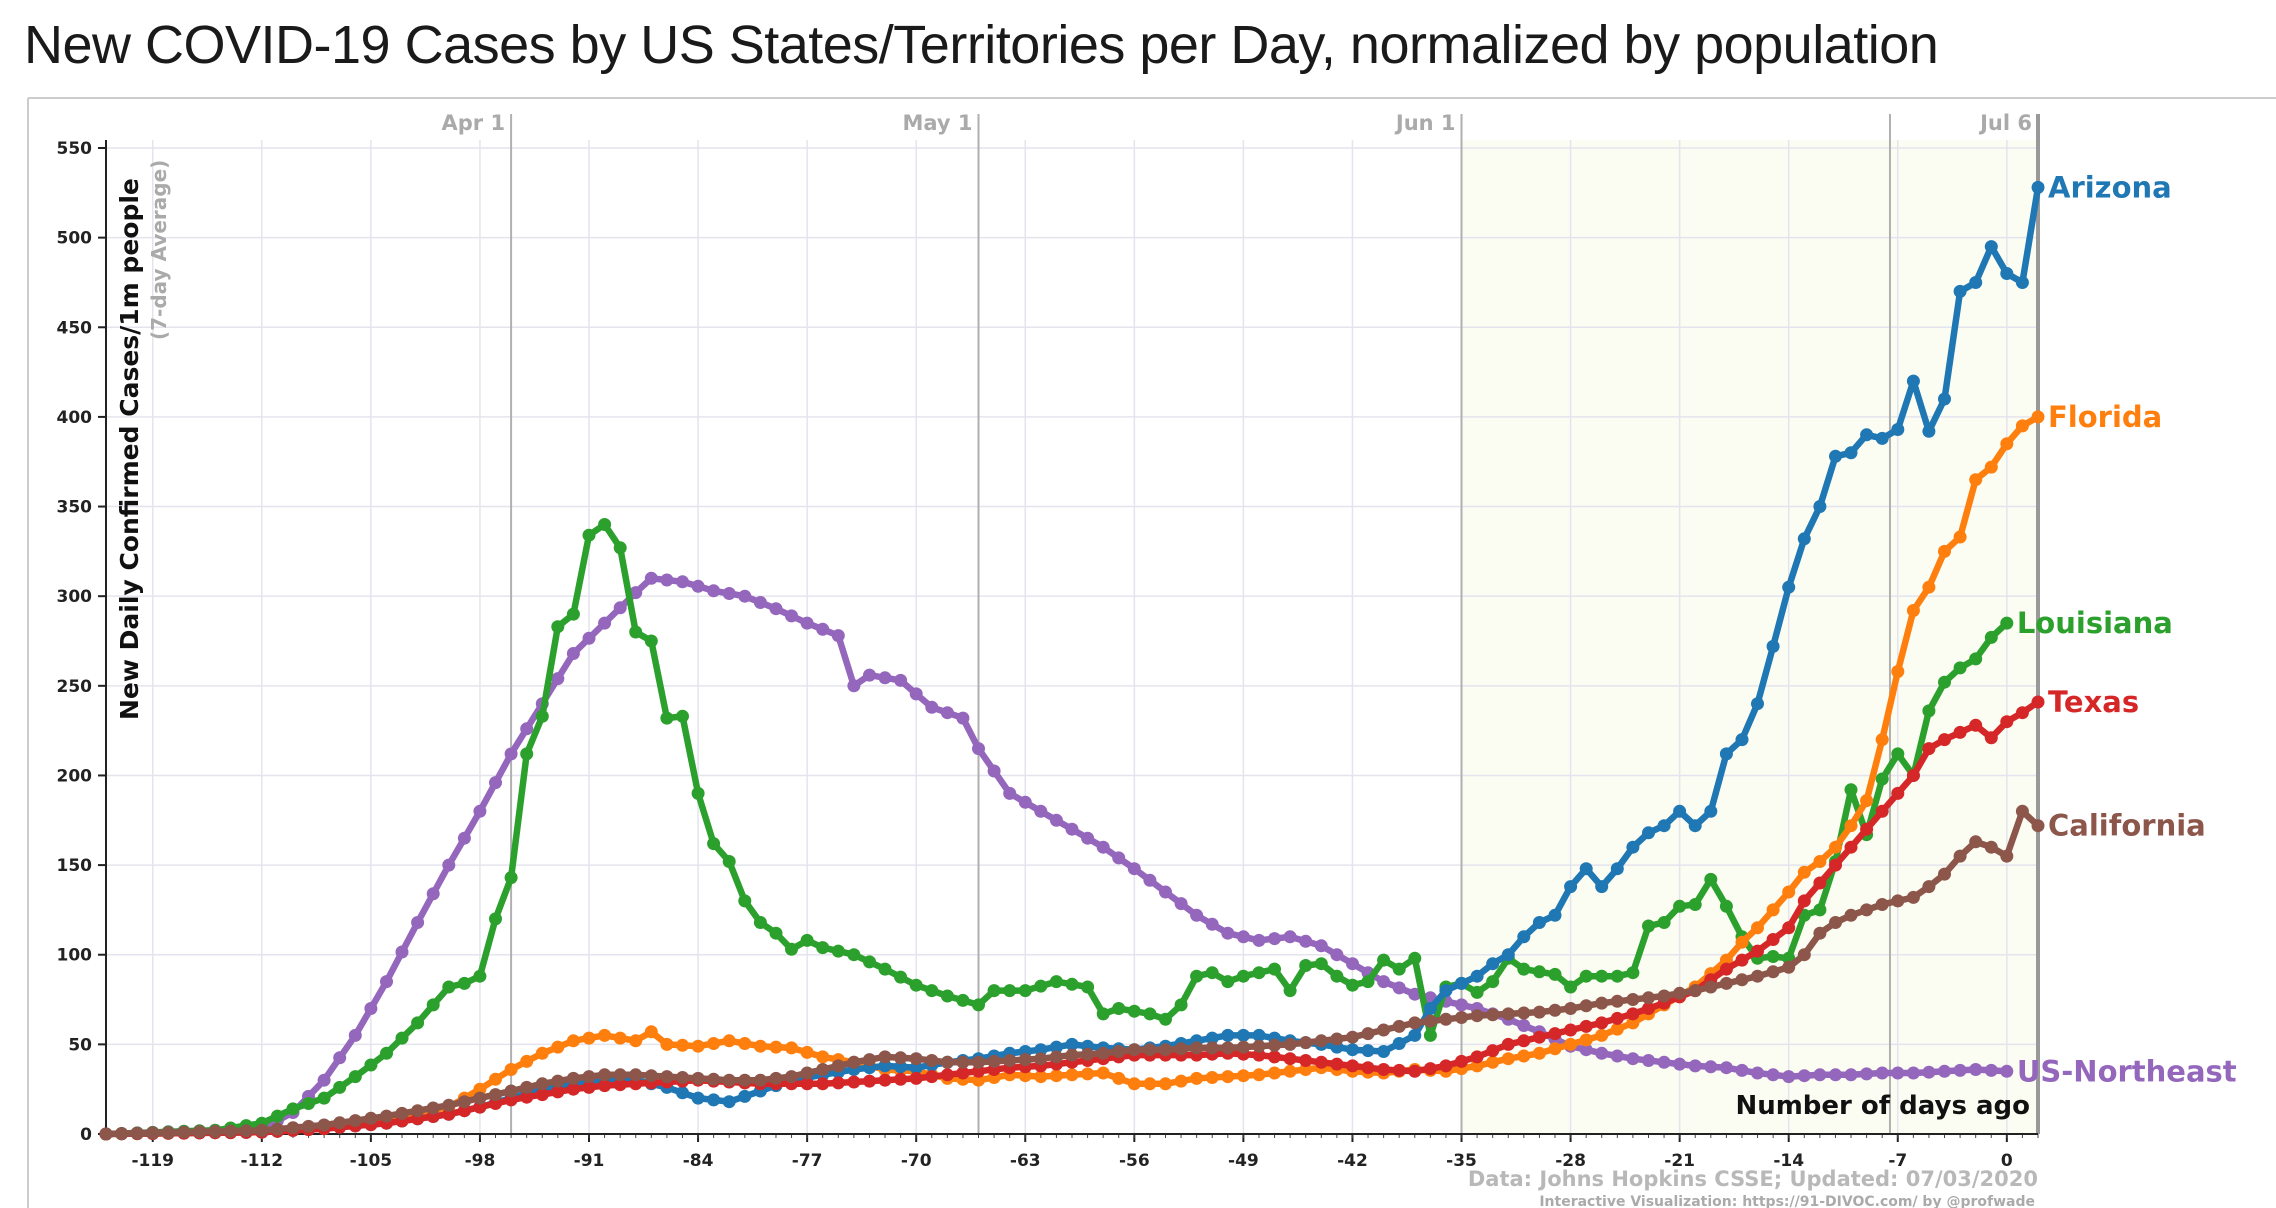  I want to click on x-tick-label: -98, so click(480, 1161).